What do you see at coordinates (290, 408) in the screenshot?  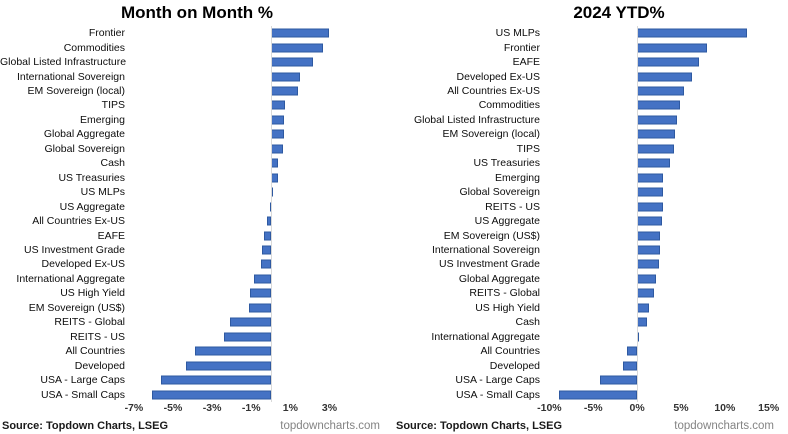 I see `x-tick-label: 1%` at bounding box center [290, 408].